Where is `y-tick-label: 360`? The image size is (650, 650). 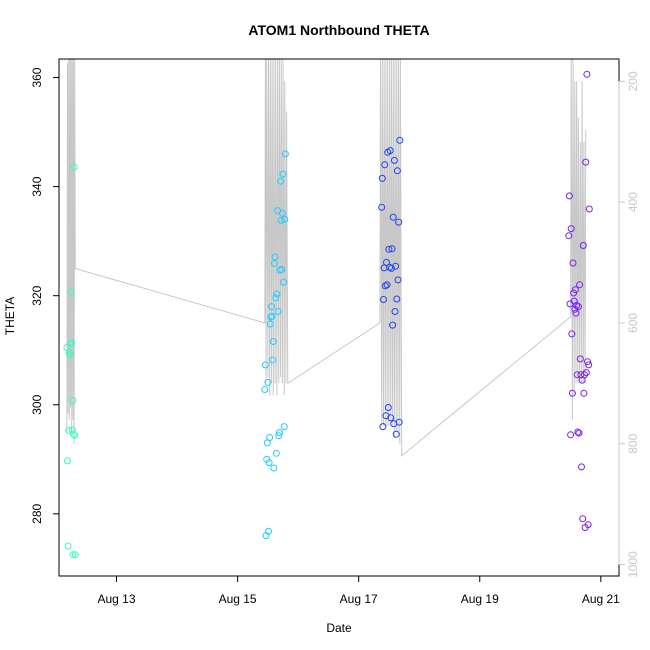
y-tick-label: 360 is located at coordinates (37, 77).